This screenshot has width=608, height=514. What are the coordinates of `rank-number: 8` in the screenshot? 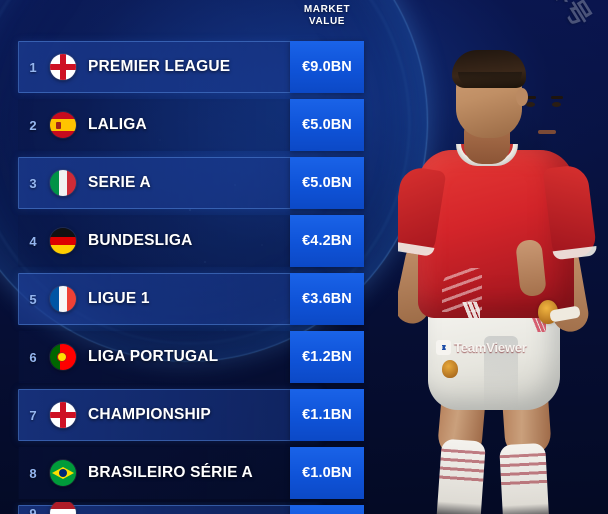 It's located at (33, 473).